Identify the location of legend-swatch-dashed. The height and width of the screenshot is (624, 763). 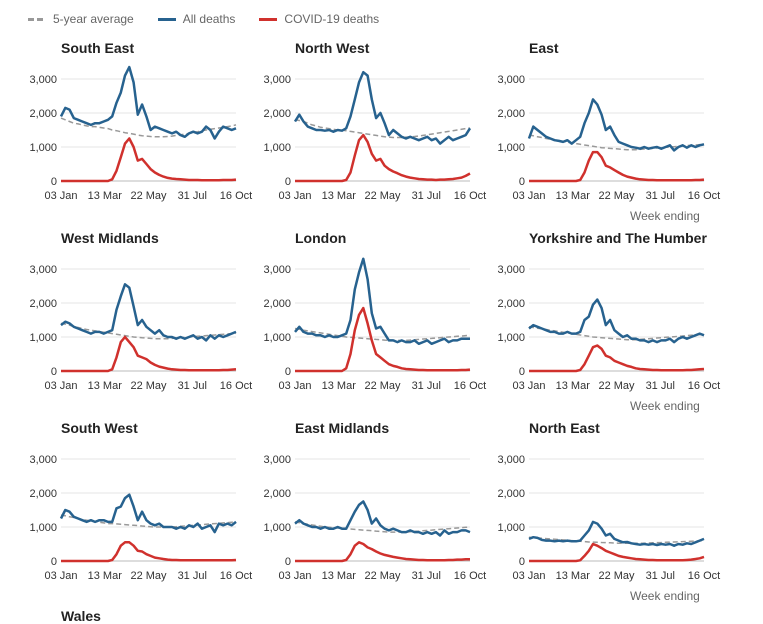
(37, 19).